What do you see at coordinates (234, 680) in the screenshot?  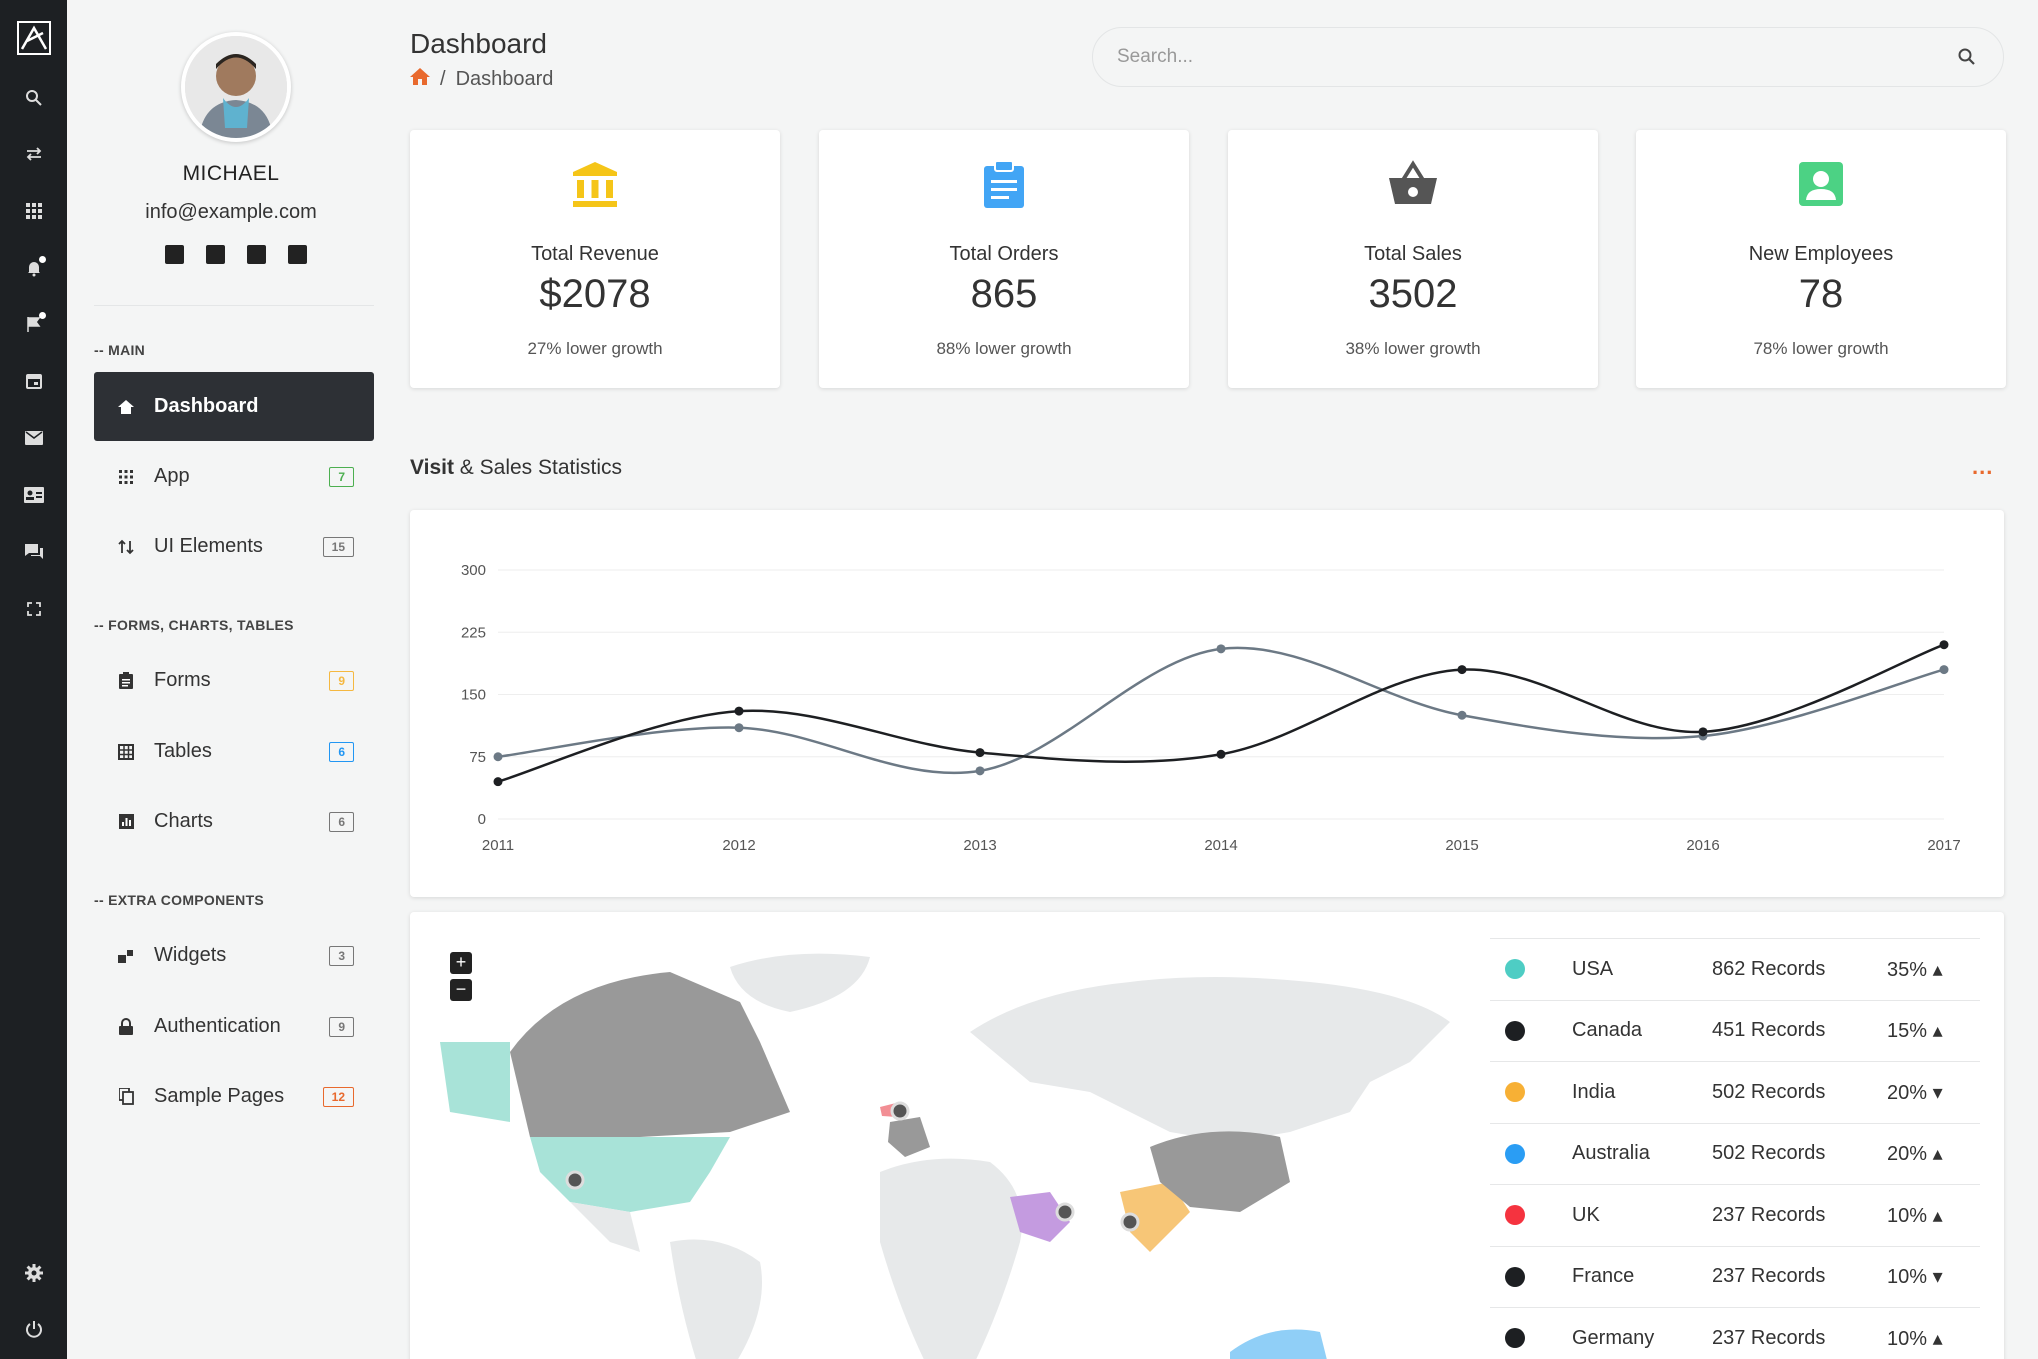 I see `sidebar-item-forms: Forms 9` at bounding box center [234, 680].